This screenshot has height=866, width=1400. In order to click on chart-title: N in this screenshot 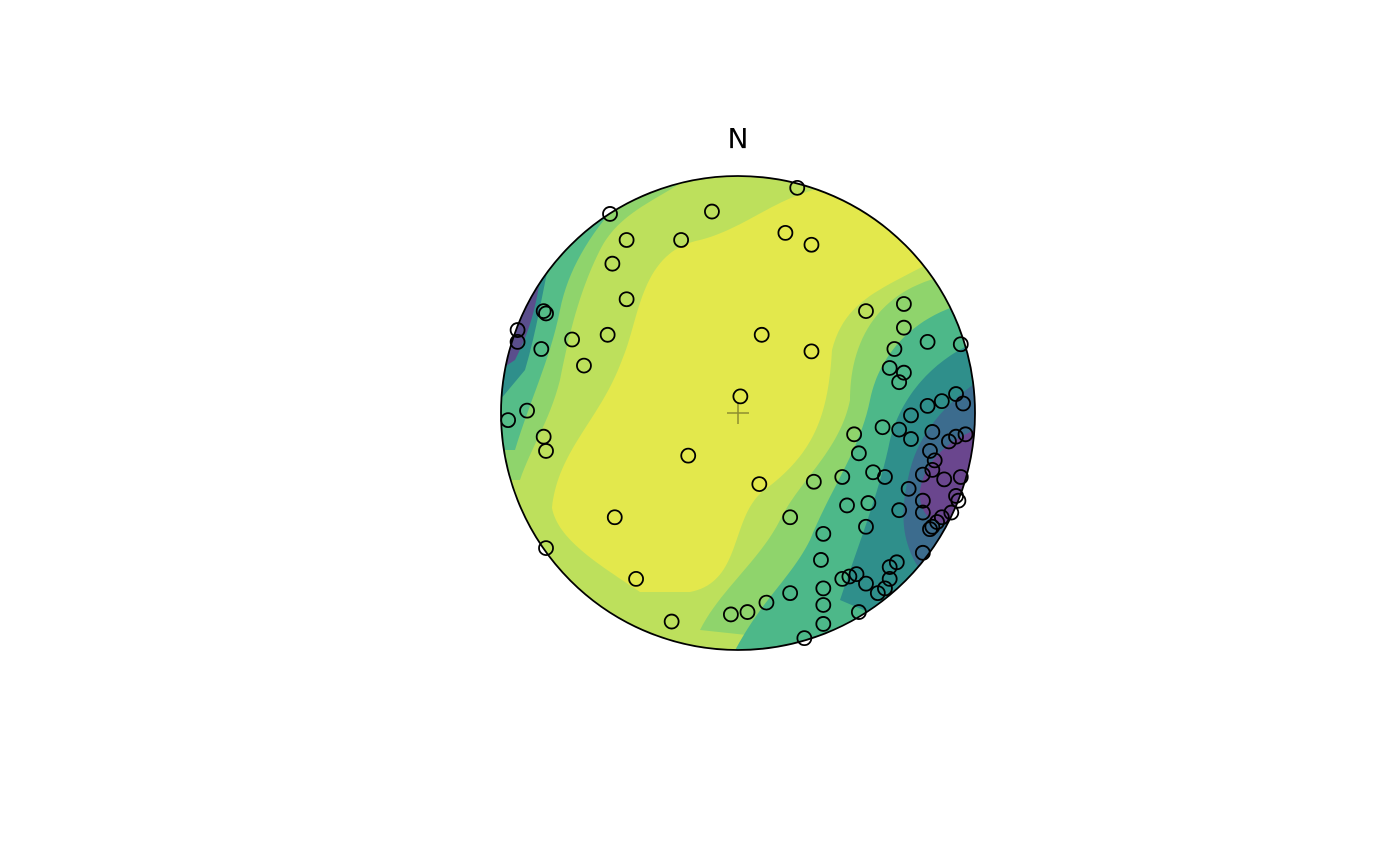, I will do `click(738, 138)`.